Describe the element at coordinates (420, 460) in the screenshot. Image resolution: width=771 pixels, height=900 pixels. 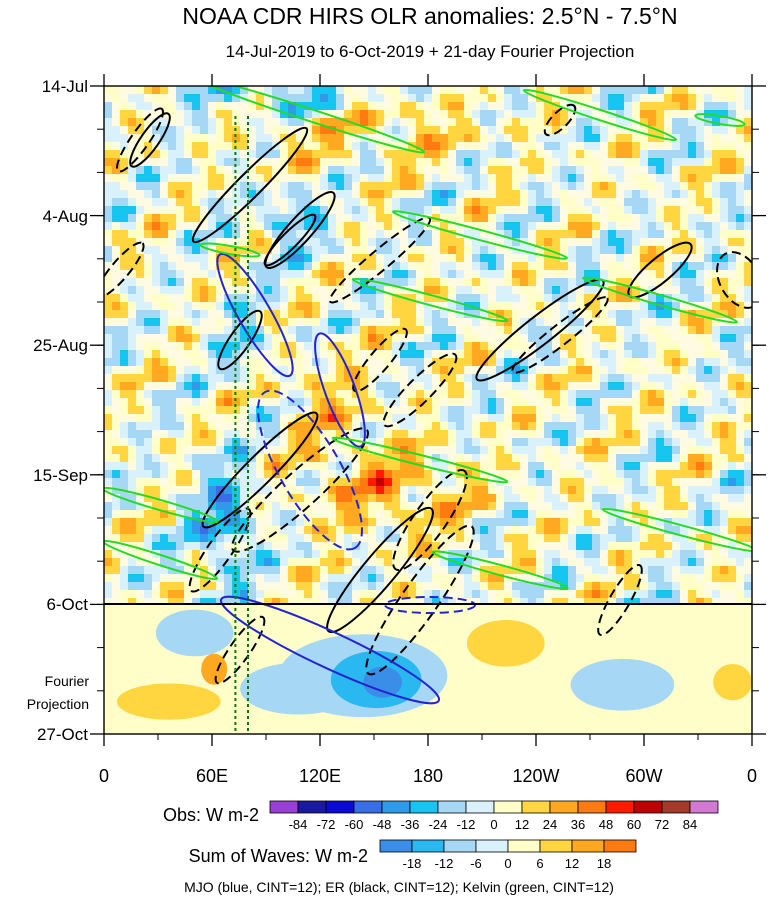
I see `kelvin-contour` at that location.